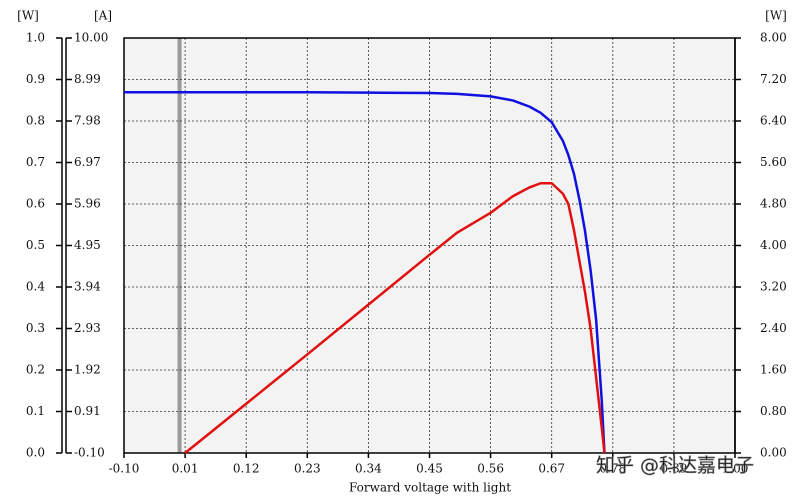  Describe the element at coordinates (35, 287) in the screenshot. I see `y3-tick-label: 0.4` at that location.